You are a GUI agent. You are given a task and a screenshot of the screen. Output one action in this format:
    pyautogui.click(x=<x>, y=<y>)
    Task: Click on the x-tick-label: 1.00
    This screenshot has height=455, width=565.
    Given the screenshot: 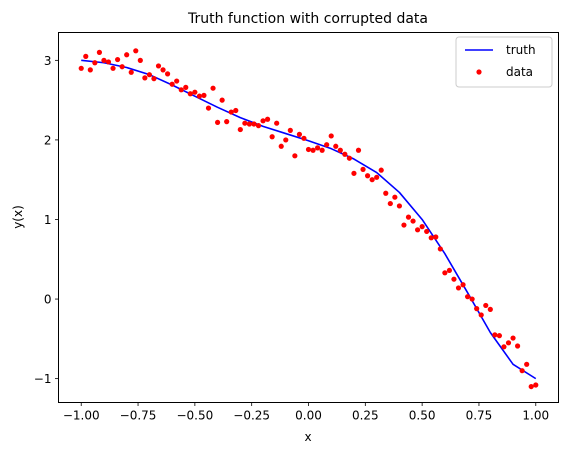 What is the action you would take?
    pyautogui.click(x=535, y=416)
    